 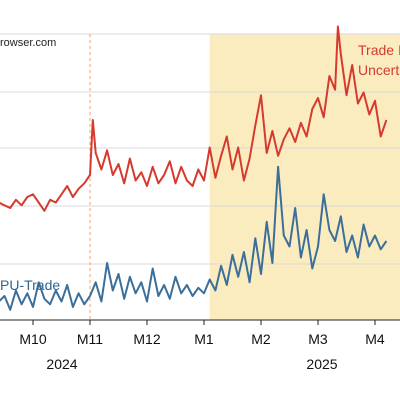 I want to click on year-label-2025: 2025, so click(x=321, y=364).